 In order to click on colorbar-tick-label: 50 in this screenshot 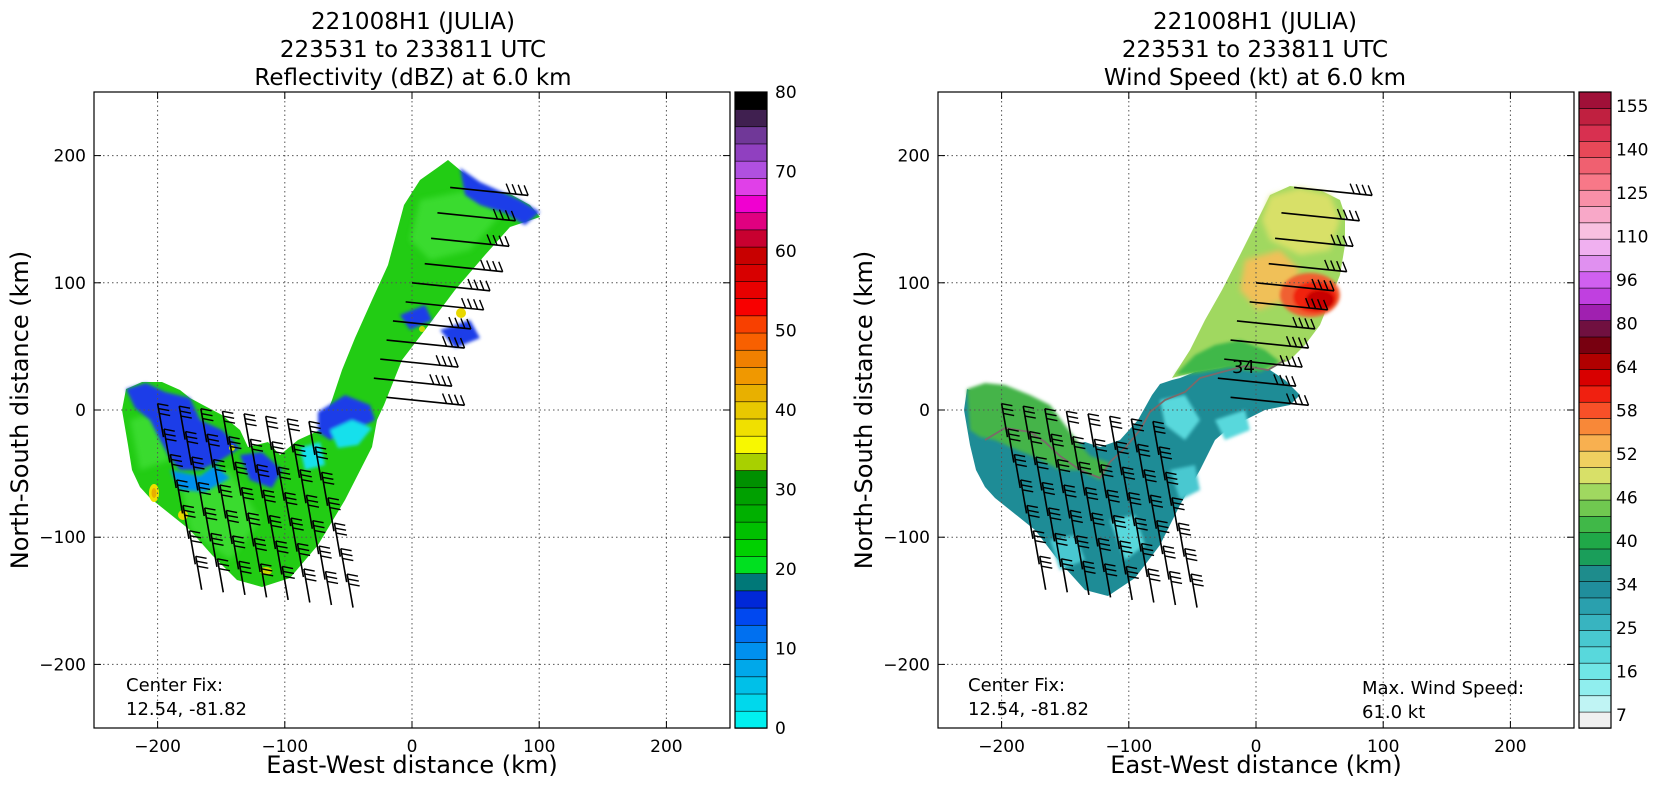, I will do `click(786, 332)`.